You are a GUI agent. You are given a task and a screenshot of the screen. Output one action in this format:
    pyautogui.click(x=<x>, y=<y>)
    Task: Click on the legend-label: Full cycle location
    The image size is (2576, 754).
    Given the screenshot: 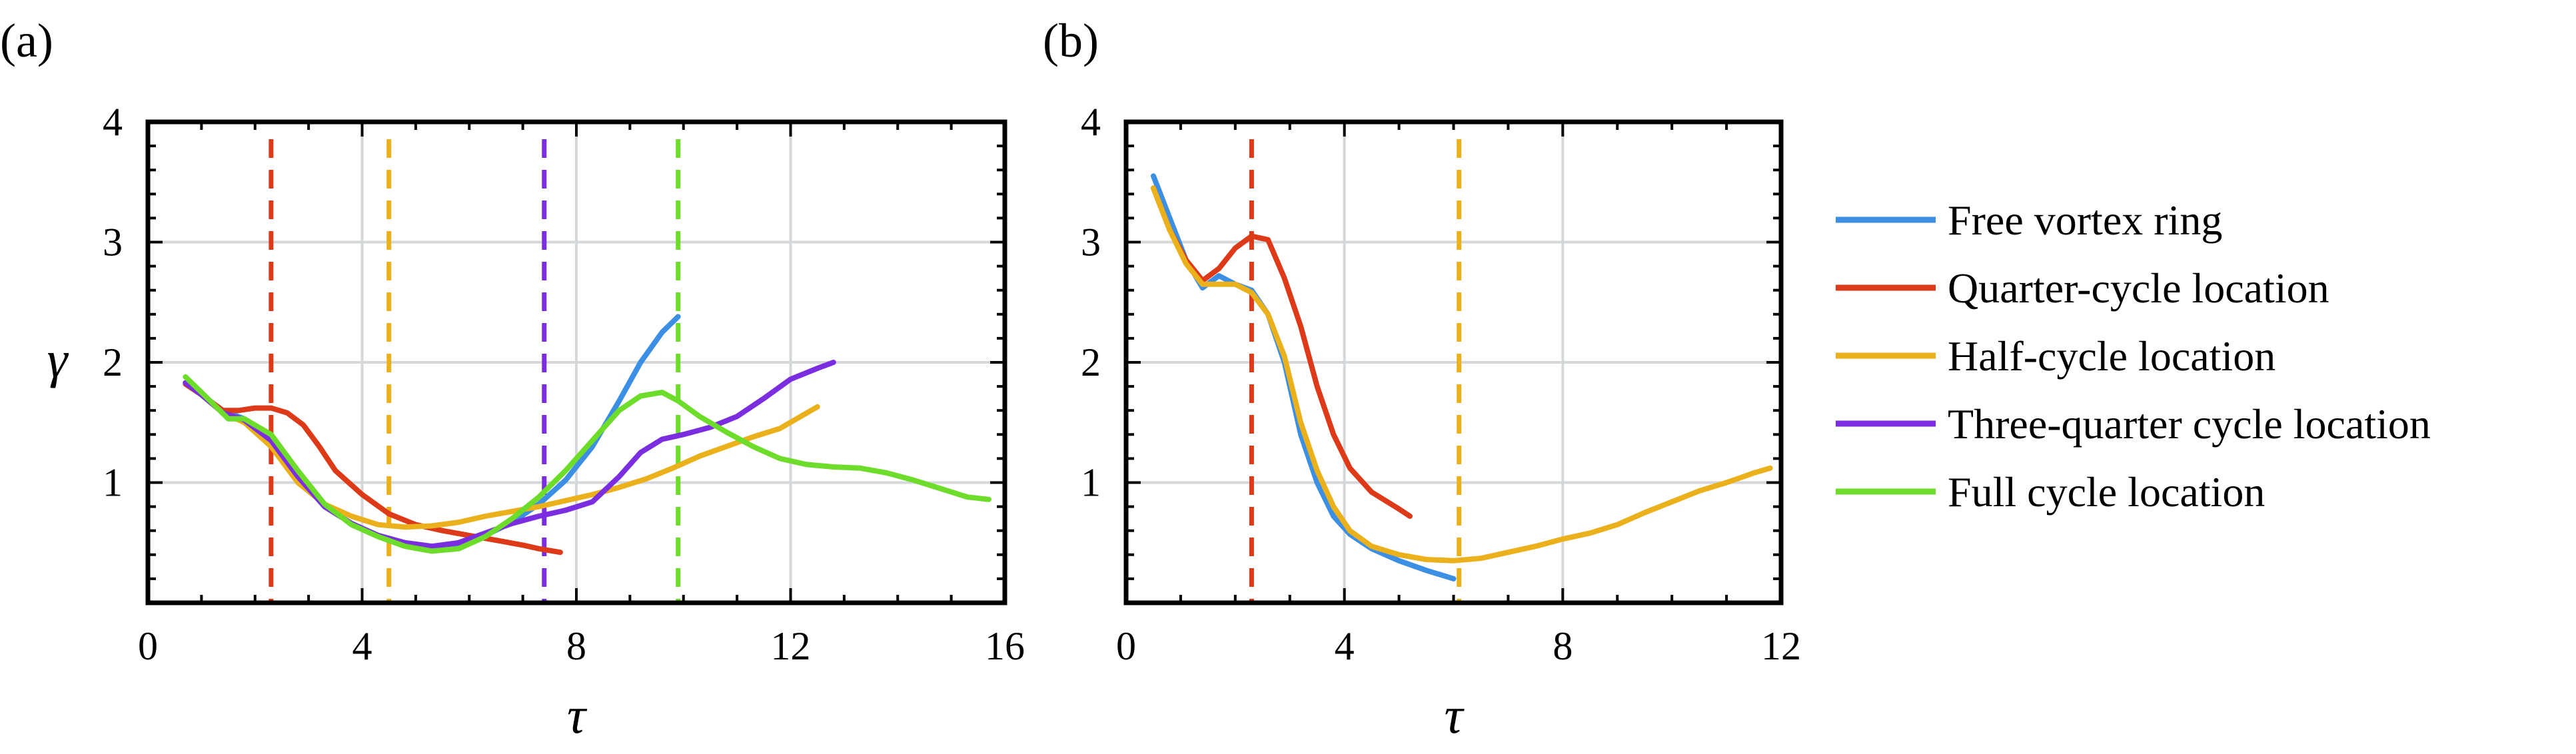 What is the action you would take?
    pyautogui.click(x=2107, y=492)
    